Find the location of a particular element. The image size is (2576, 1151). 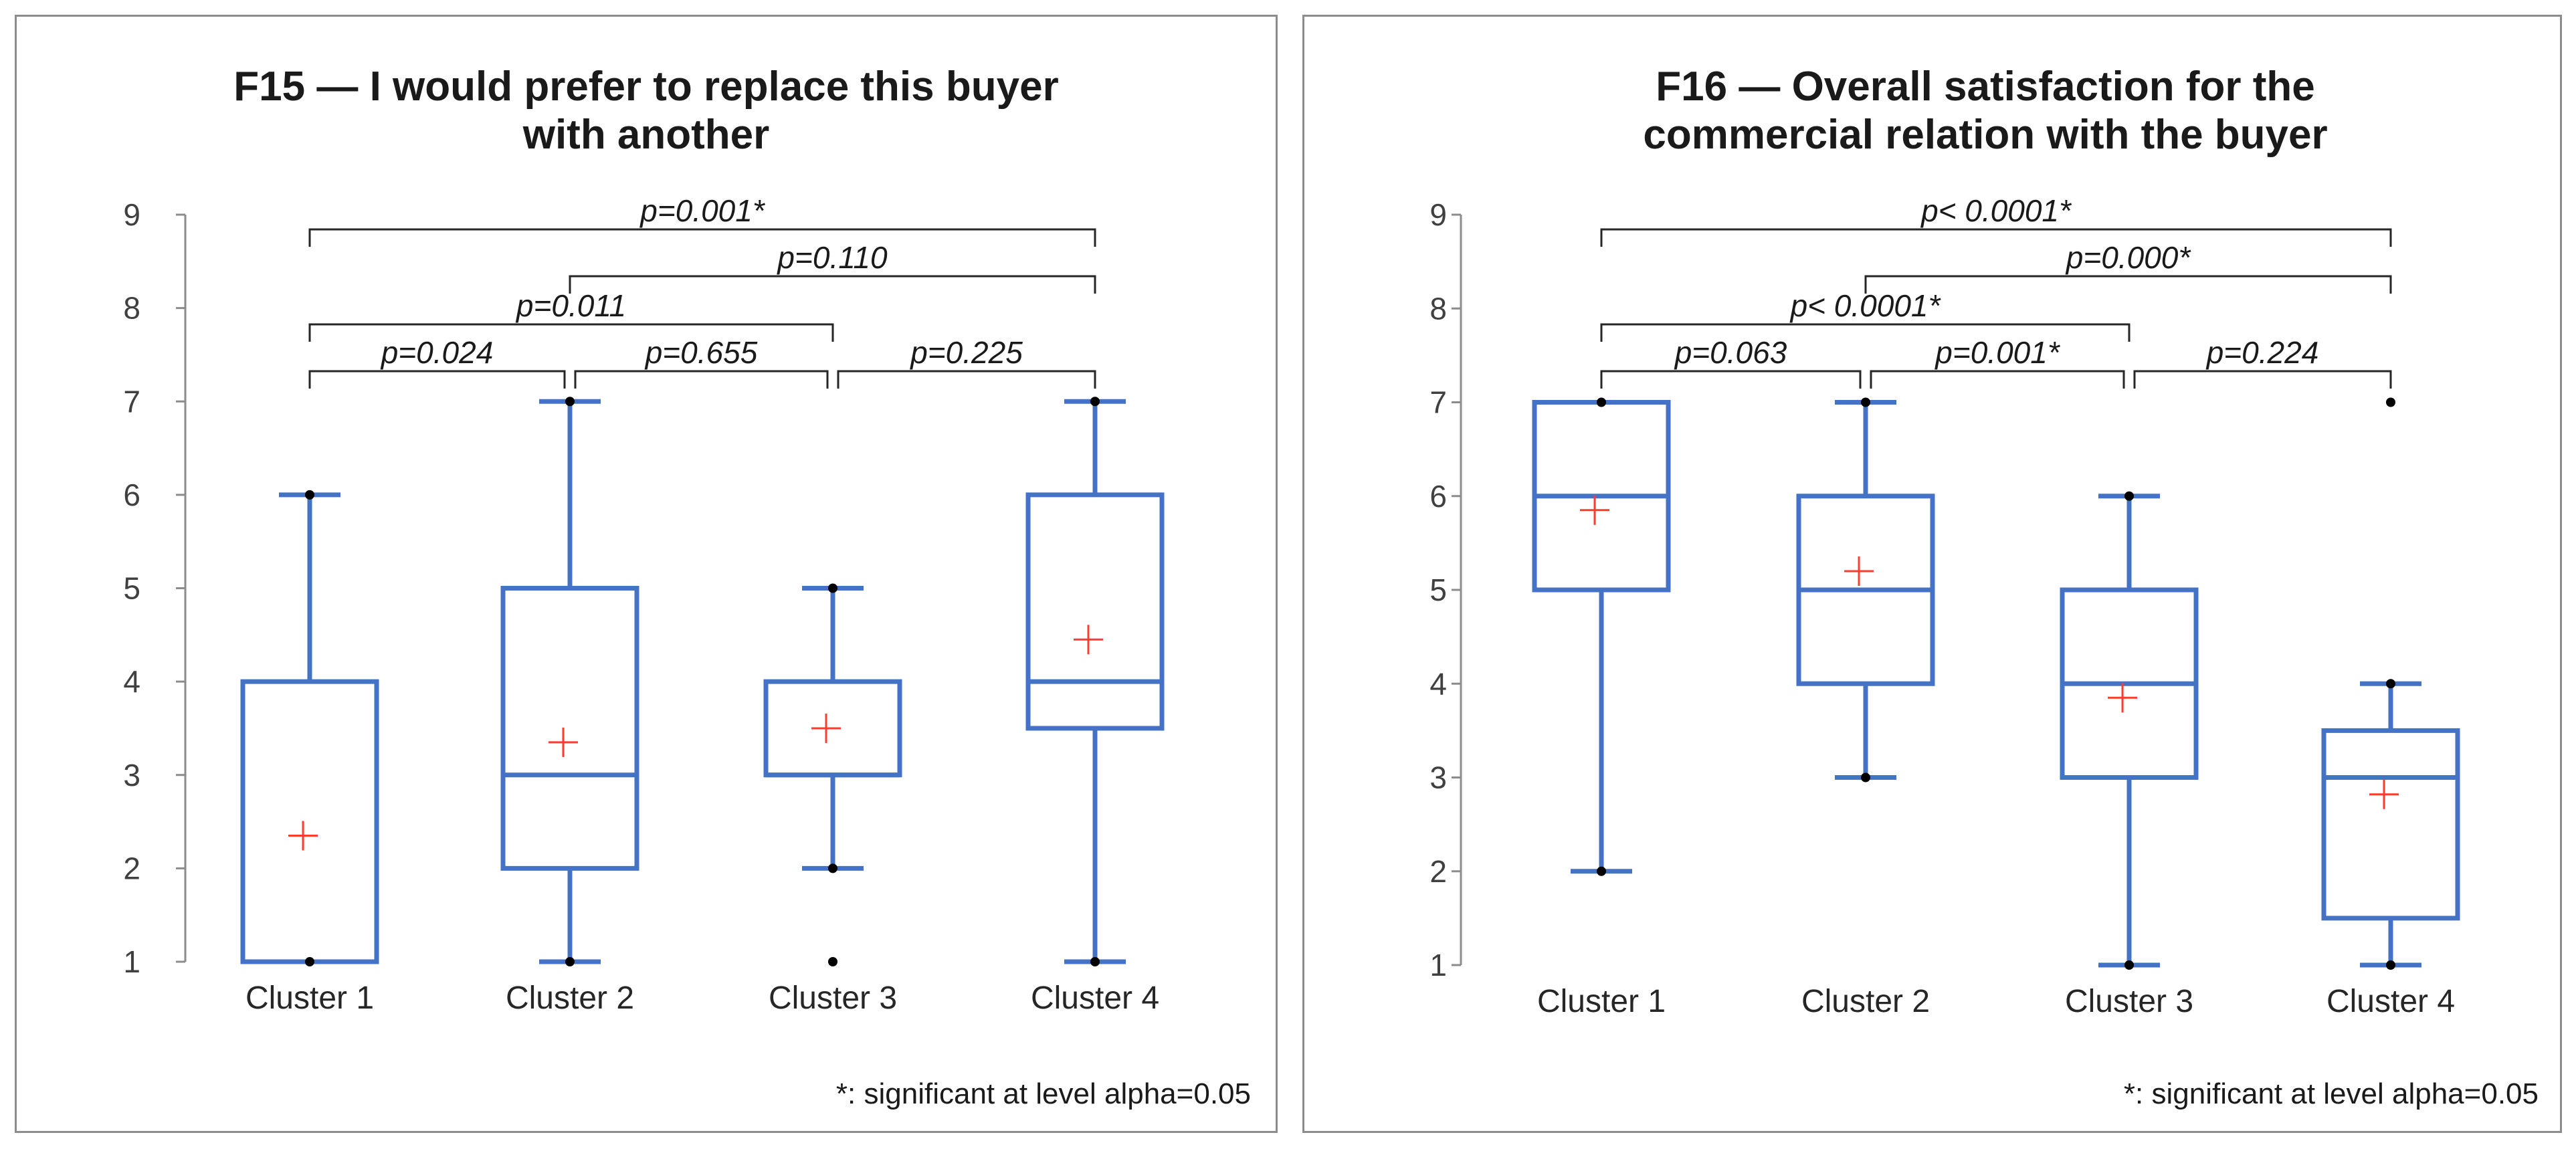

p-value-label: p=0.225 is located at coordinates (966, 352).